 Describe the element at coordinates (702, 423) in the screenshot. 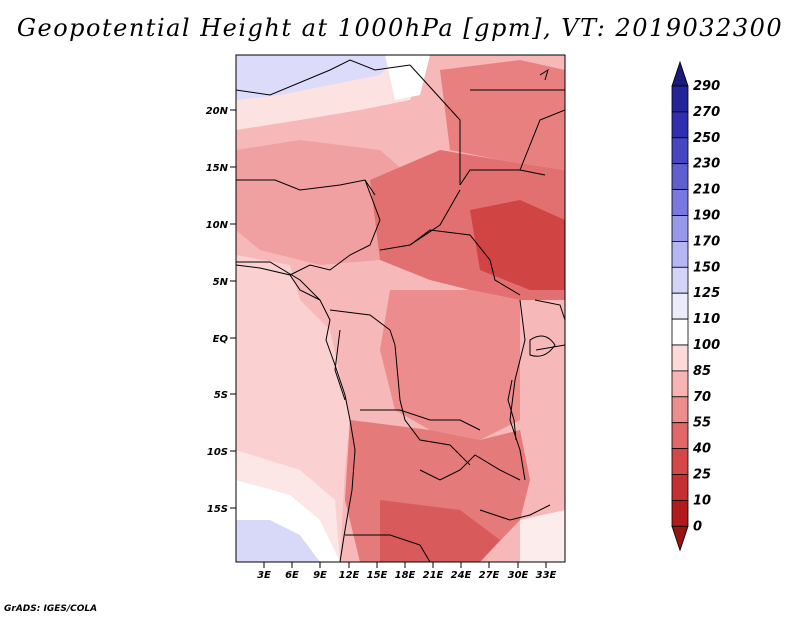

I see `colorbar-level-label: 55` at that location.